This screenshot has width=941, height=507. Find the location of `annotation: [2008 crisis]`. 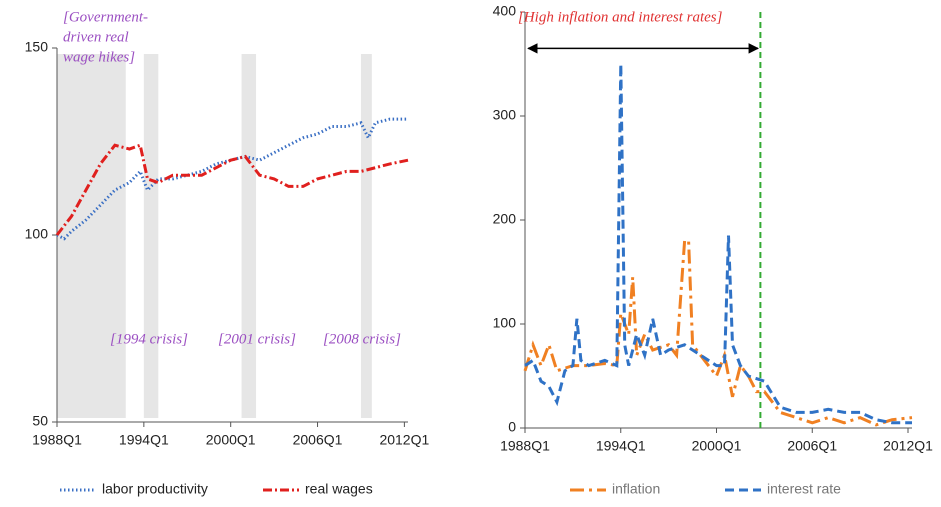

annotation: [2008 crisis] is located at coordinates (362, 339).